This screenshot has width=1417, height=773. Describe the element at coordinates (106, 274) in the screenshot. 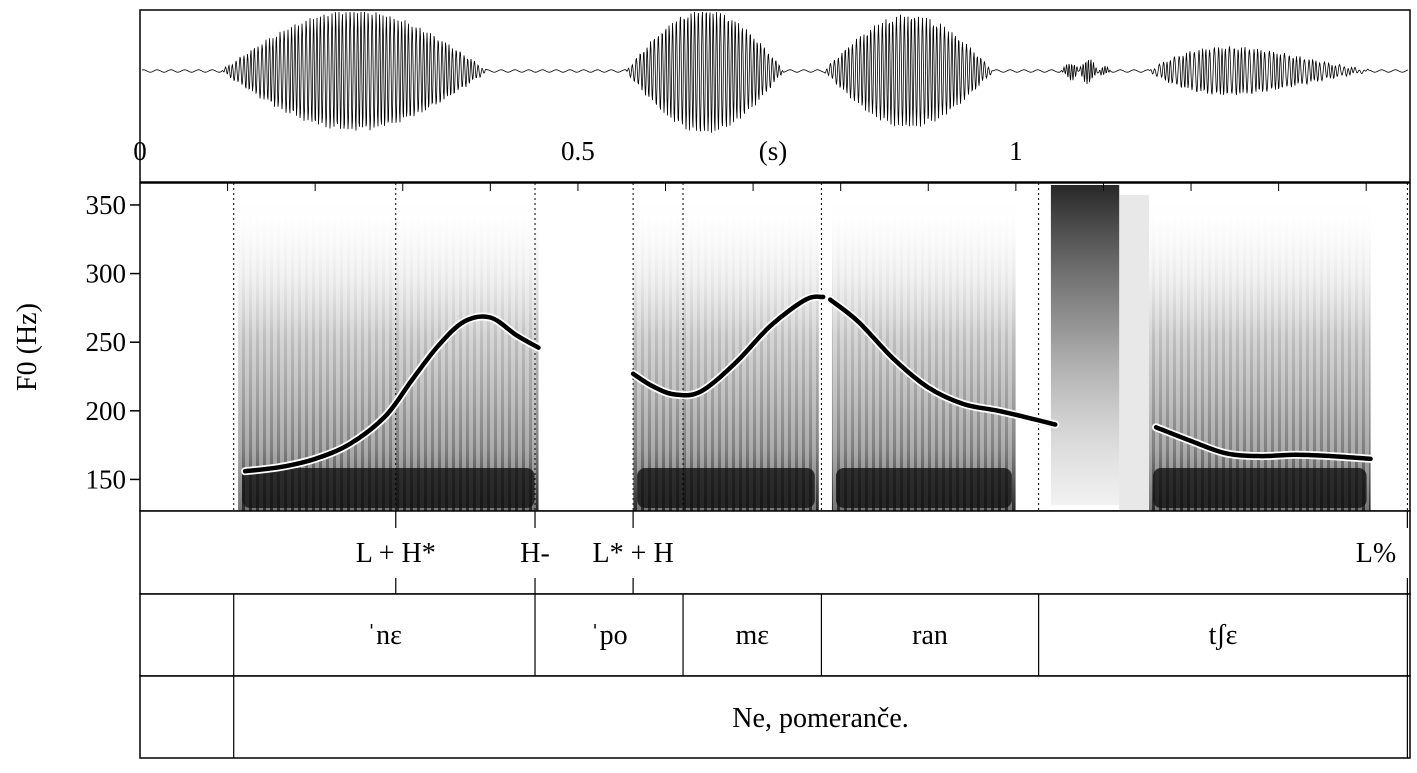

I see `f0-tick-label: 300` at that location.